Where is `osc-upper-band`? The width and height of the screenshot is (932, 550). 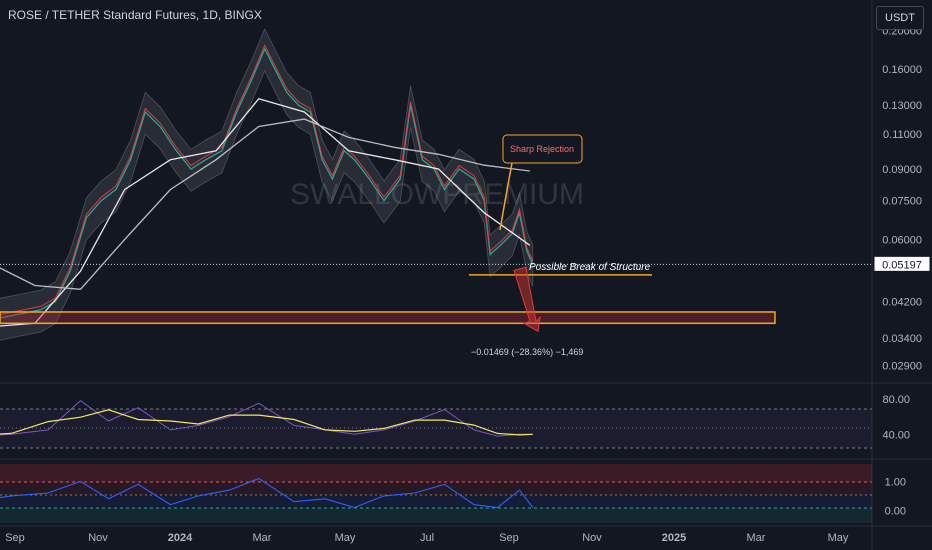
osc-upper-band is located at coordinates (436, 488).